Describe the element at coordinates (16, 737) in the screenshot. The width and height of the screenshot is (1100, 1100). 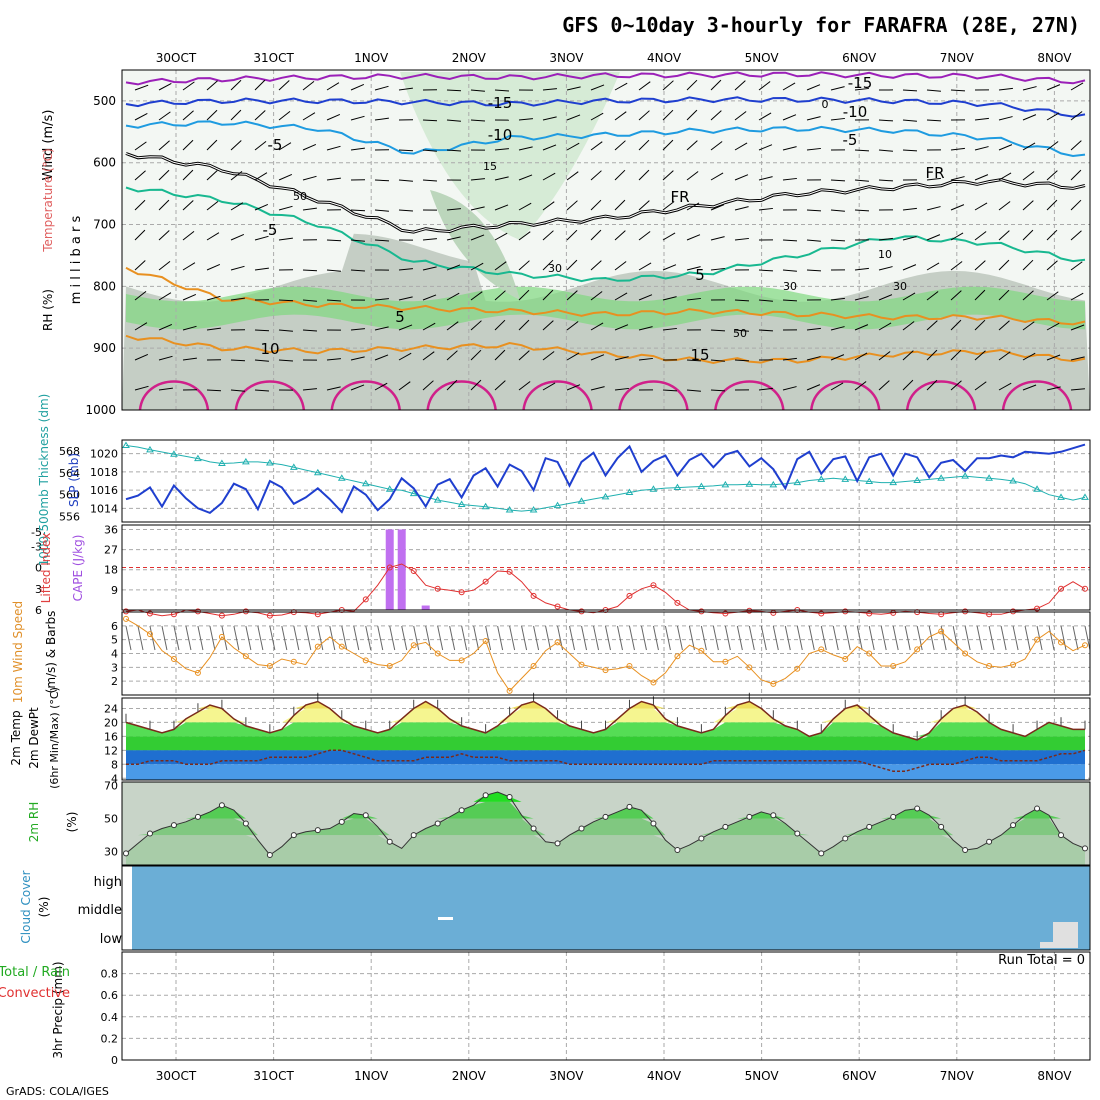
I see `temp-label-1: 2m Temp` at that location.